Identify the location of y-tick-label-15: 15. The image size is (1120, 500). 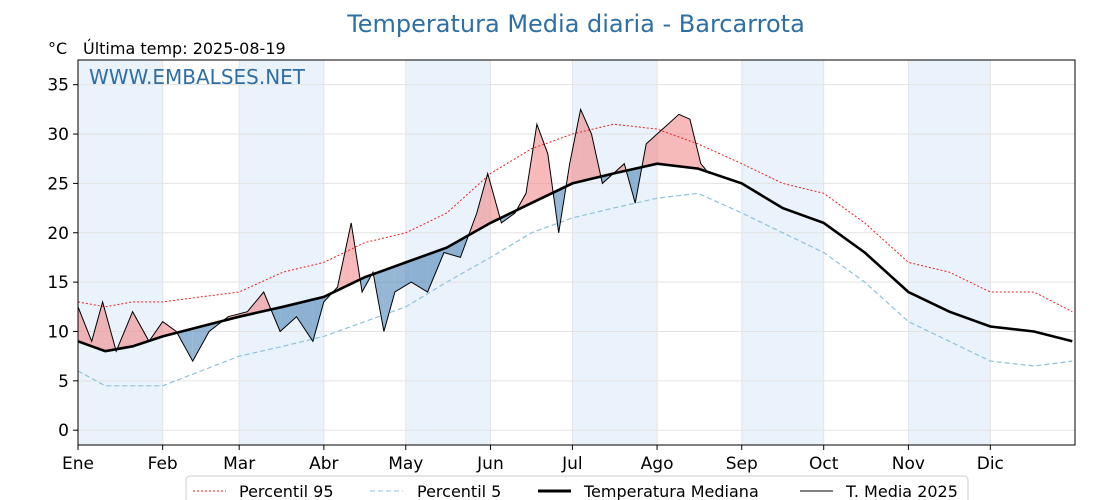
(58, 283).